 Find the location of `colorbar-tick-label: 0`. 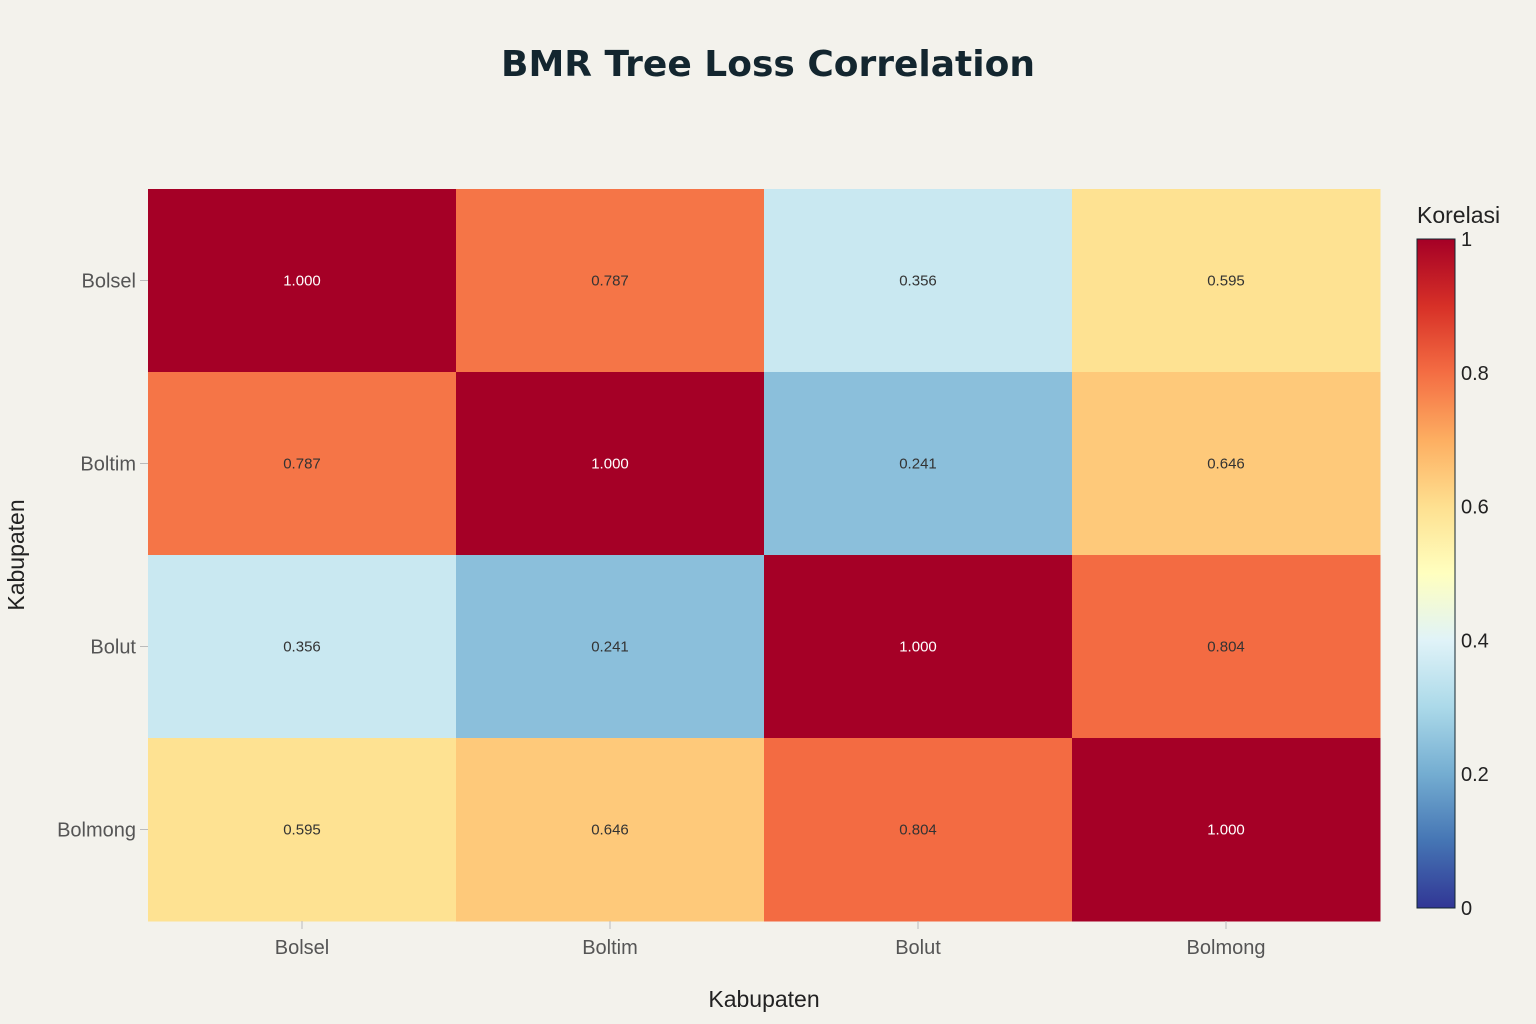

colorbar-tick-label: 0 is located at coordinates (1466, 909).